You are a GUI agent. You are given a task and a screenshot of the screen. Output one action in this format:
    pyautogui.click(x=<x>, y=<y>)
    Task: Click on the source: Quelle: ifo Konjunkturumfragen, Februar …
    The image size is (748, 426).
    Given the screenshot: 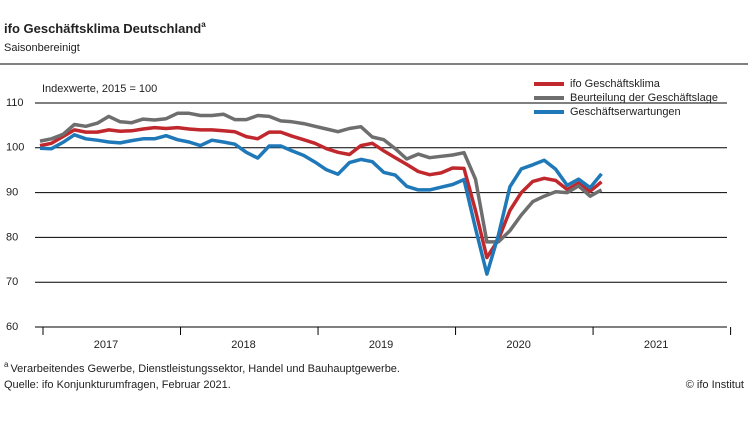 What is the action you would take?
    pyautogui.click(x=117, y=385)
    